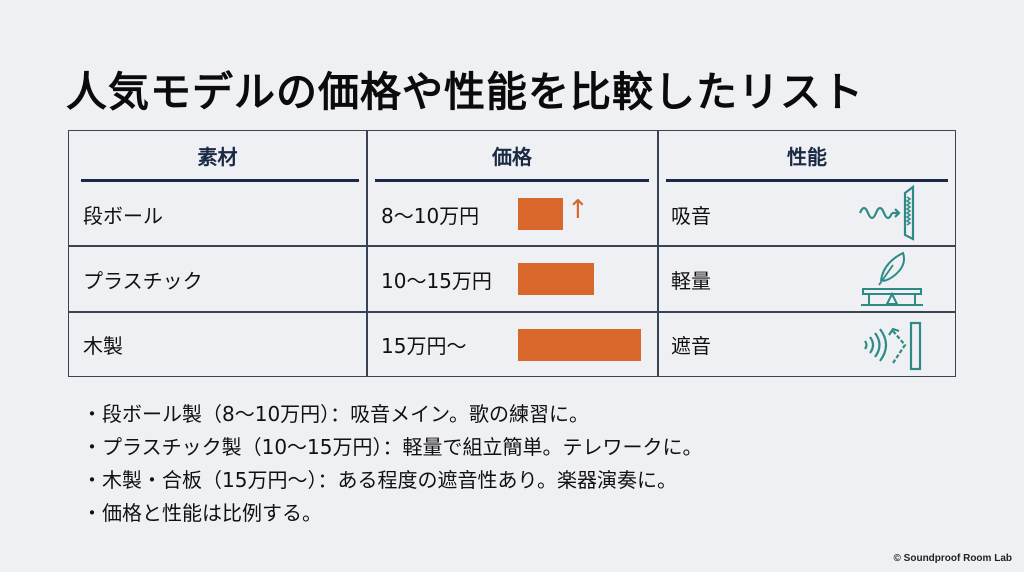 The height and width of the screenshot is (572, 1024). What do you see at coordinates (691, 280) in the screenshot?
I see `performance-cell: 軽量` at bounding box center [691, 280].